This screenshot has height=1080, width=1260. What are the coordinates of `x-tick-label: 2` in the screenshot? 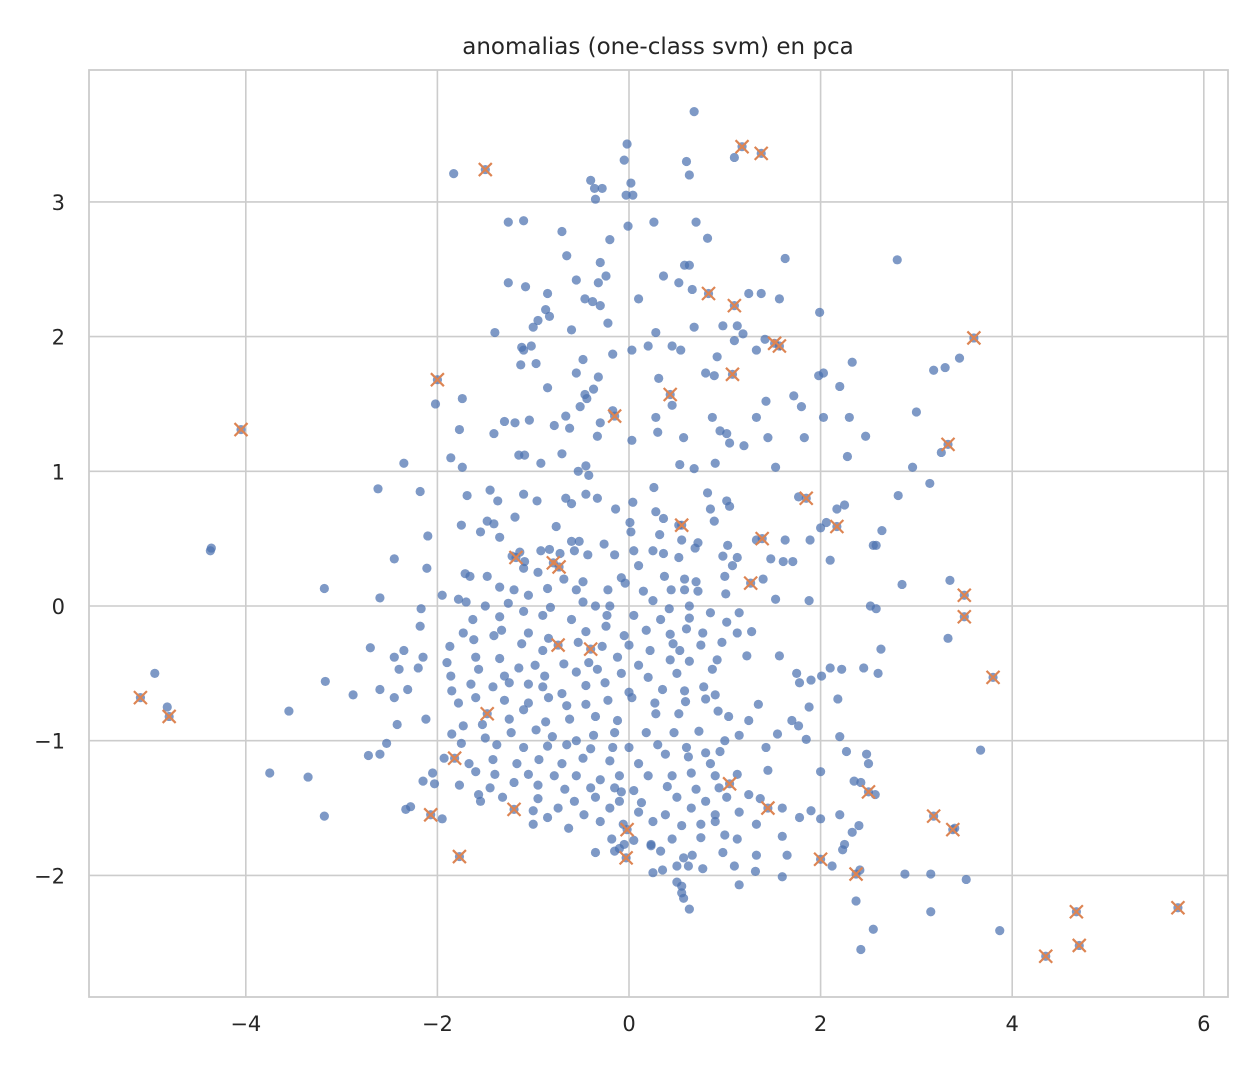 It's located at (820, 1024).